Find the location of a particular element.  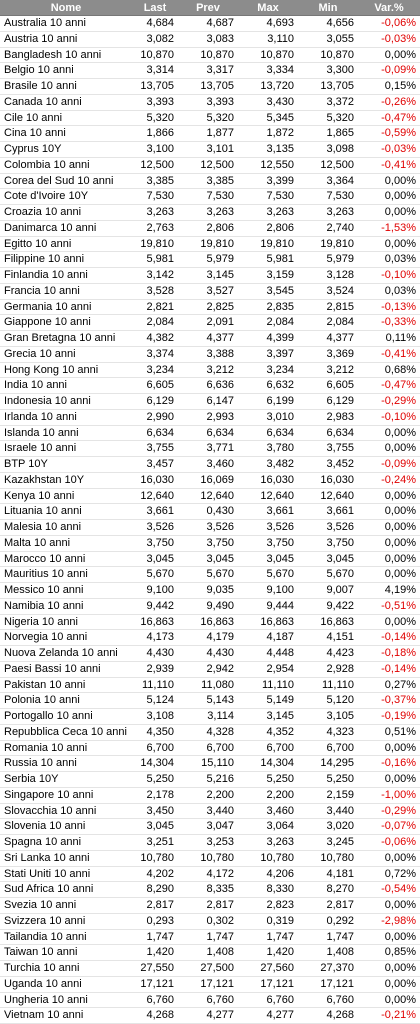

table-row: Romania 10 anni 6,700 6,700 6,700 6,700 0,00% is located at coordinates (210, 749).